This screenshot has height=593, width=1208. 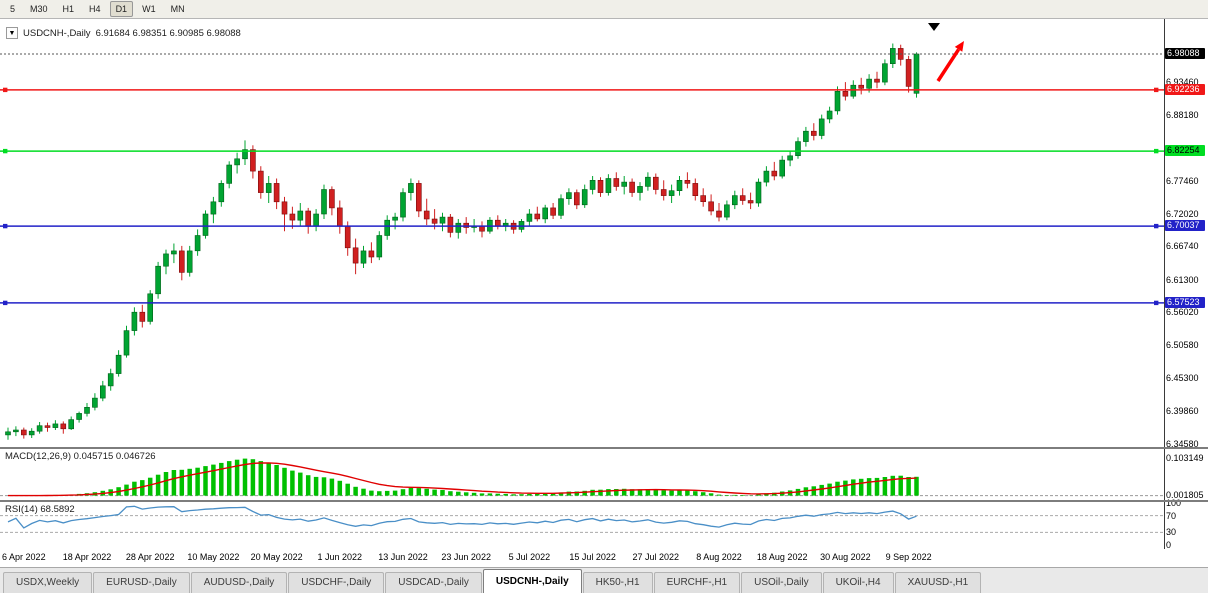 I want to click on timeframe-button-5: 5, so click(x=13, y=9).